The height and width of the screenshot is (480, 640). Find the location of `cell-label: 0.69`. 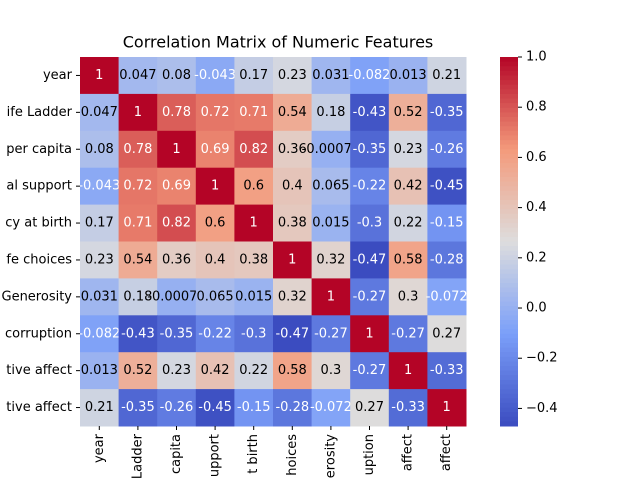

cell-label: 0.69 is located at coordinates (176, 186).